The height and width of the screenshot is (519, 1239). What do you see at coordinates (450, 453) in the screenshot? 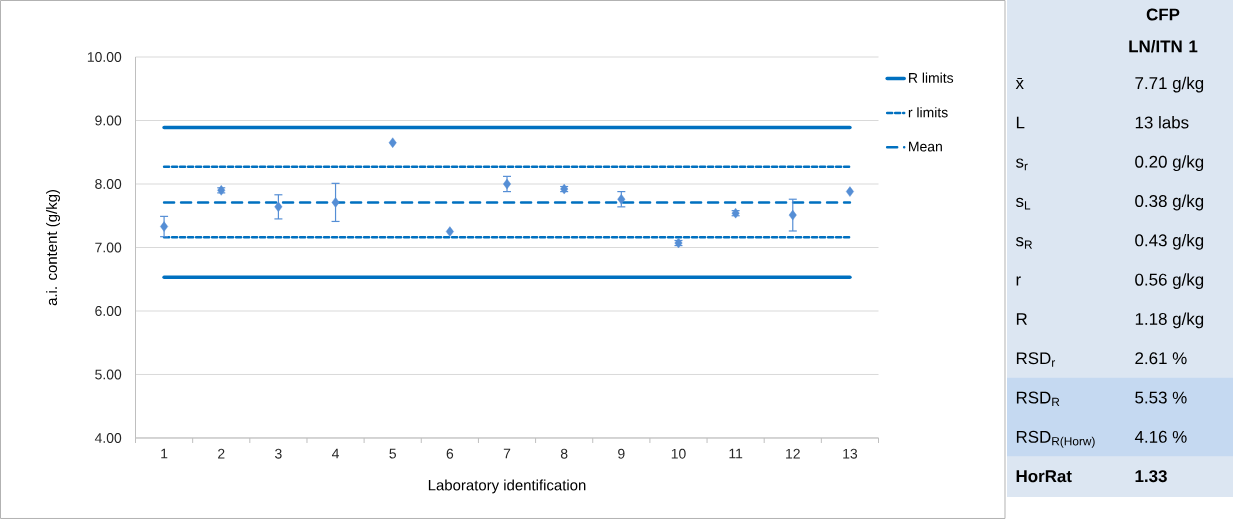
I see `x-tick-label: 6` at bounding box center [450, 453].